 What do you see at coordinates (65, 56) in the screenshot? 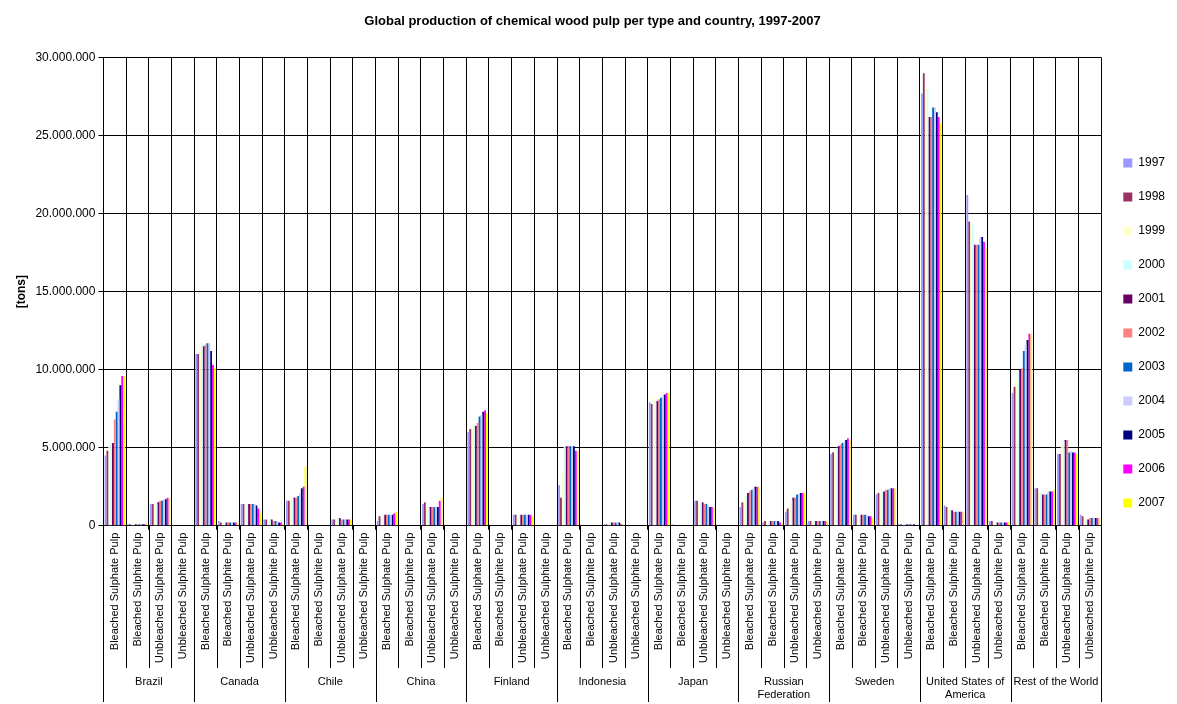
I see `y-tick-label: 30.000.000` at bounding box center [65, 56].